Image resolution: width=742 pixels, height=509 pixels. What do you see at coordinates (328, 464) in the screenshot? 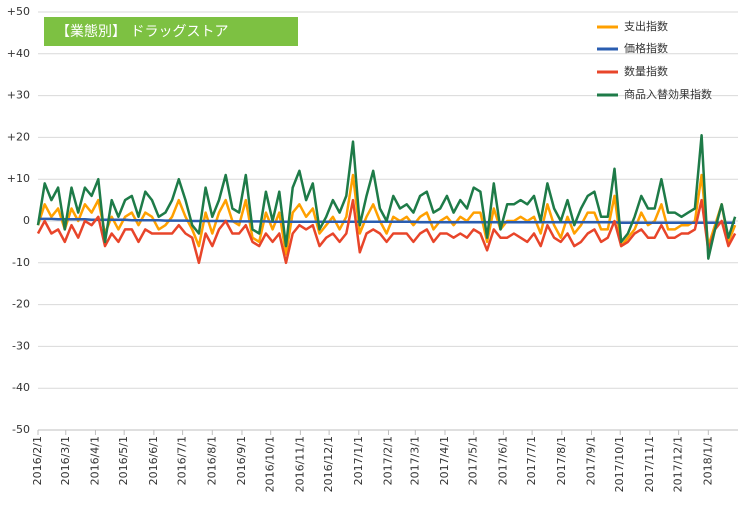
I see `x-tick-label: 2016/12/1` at bounding box center [328, 464].